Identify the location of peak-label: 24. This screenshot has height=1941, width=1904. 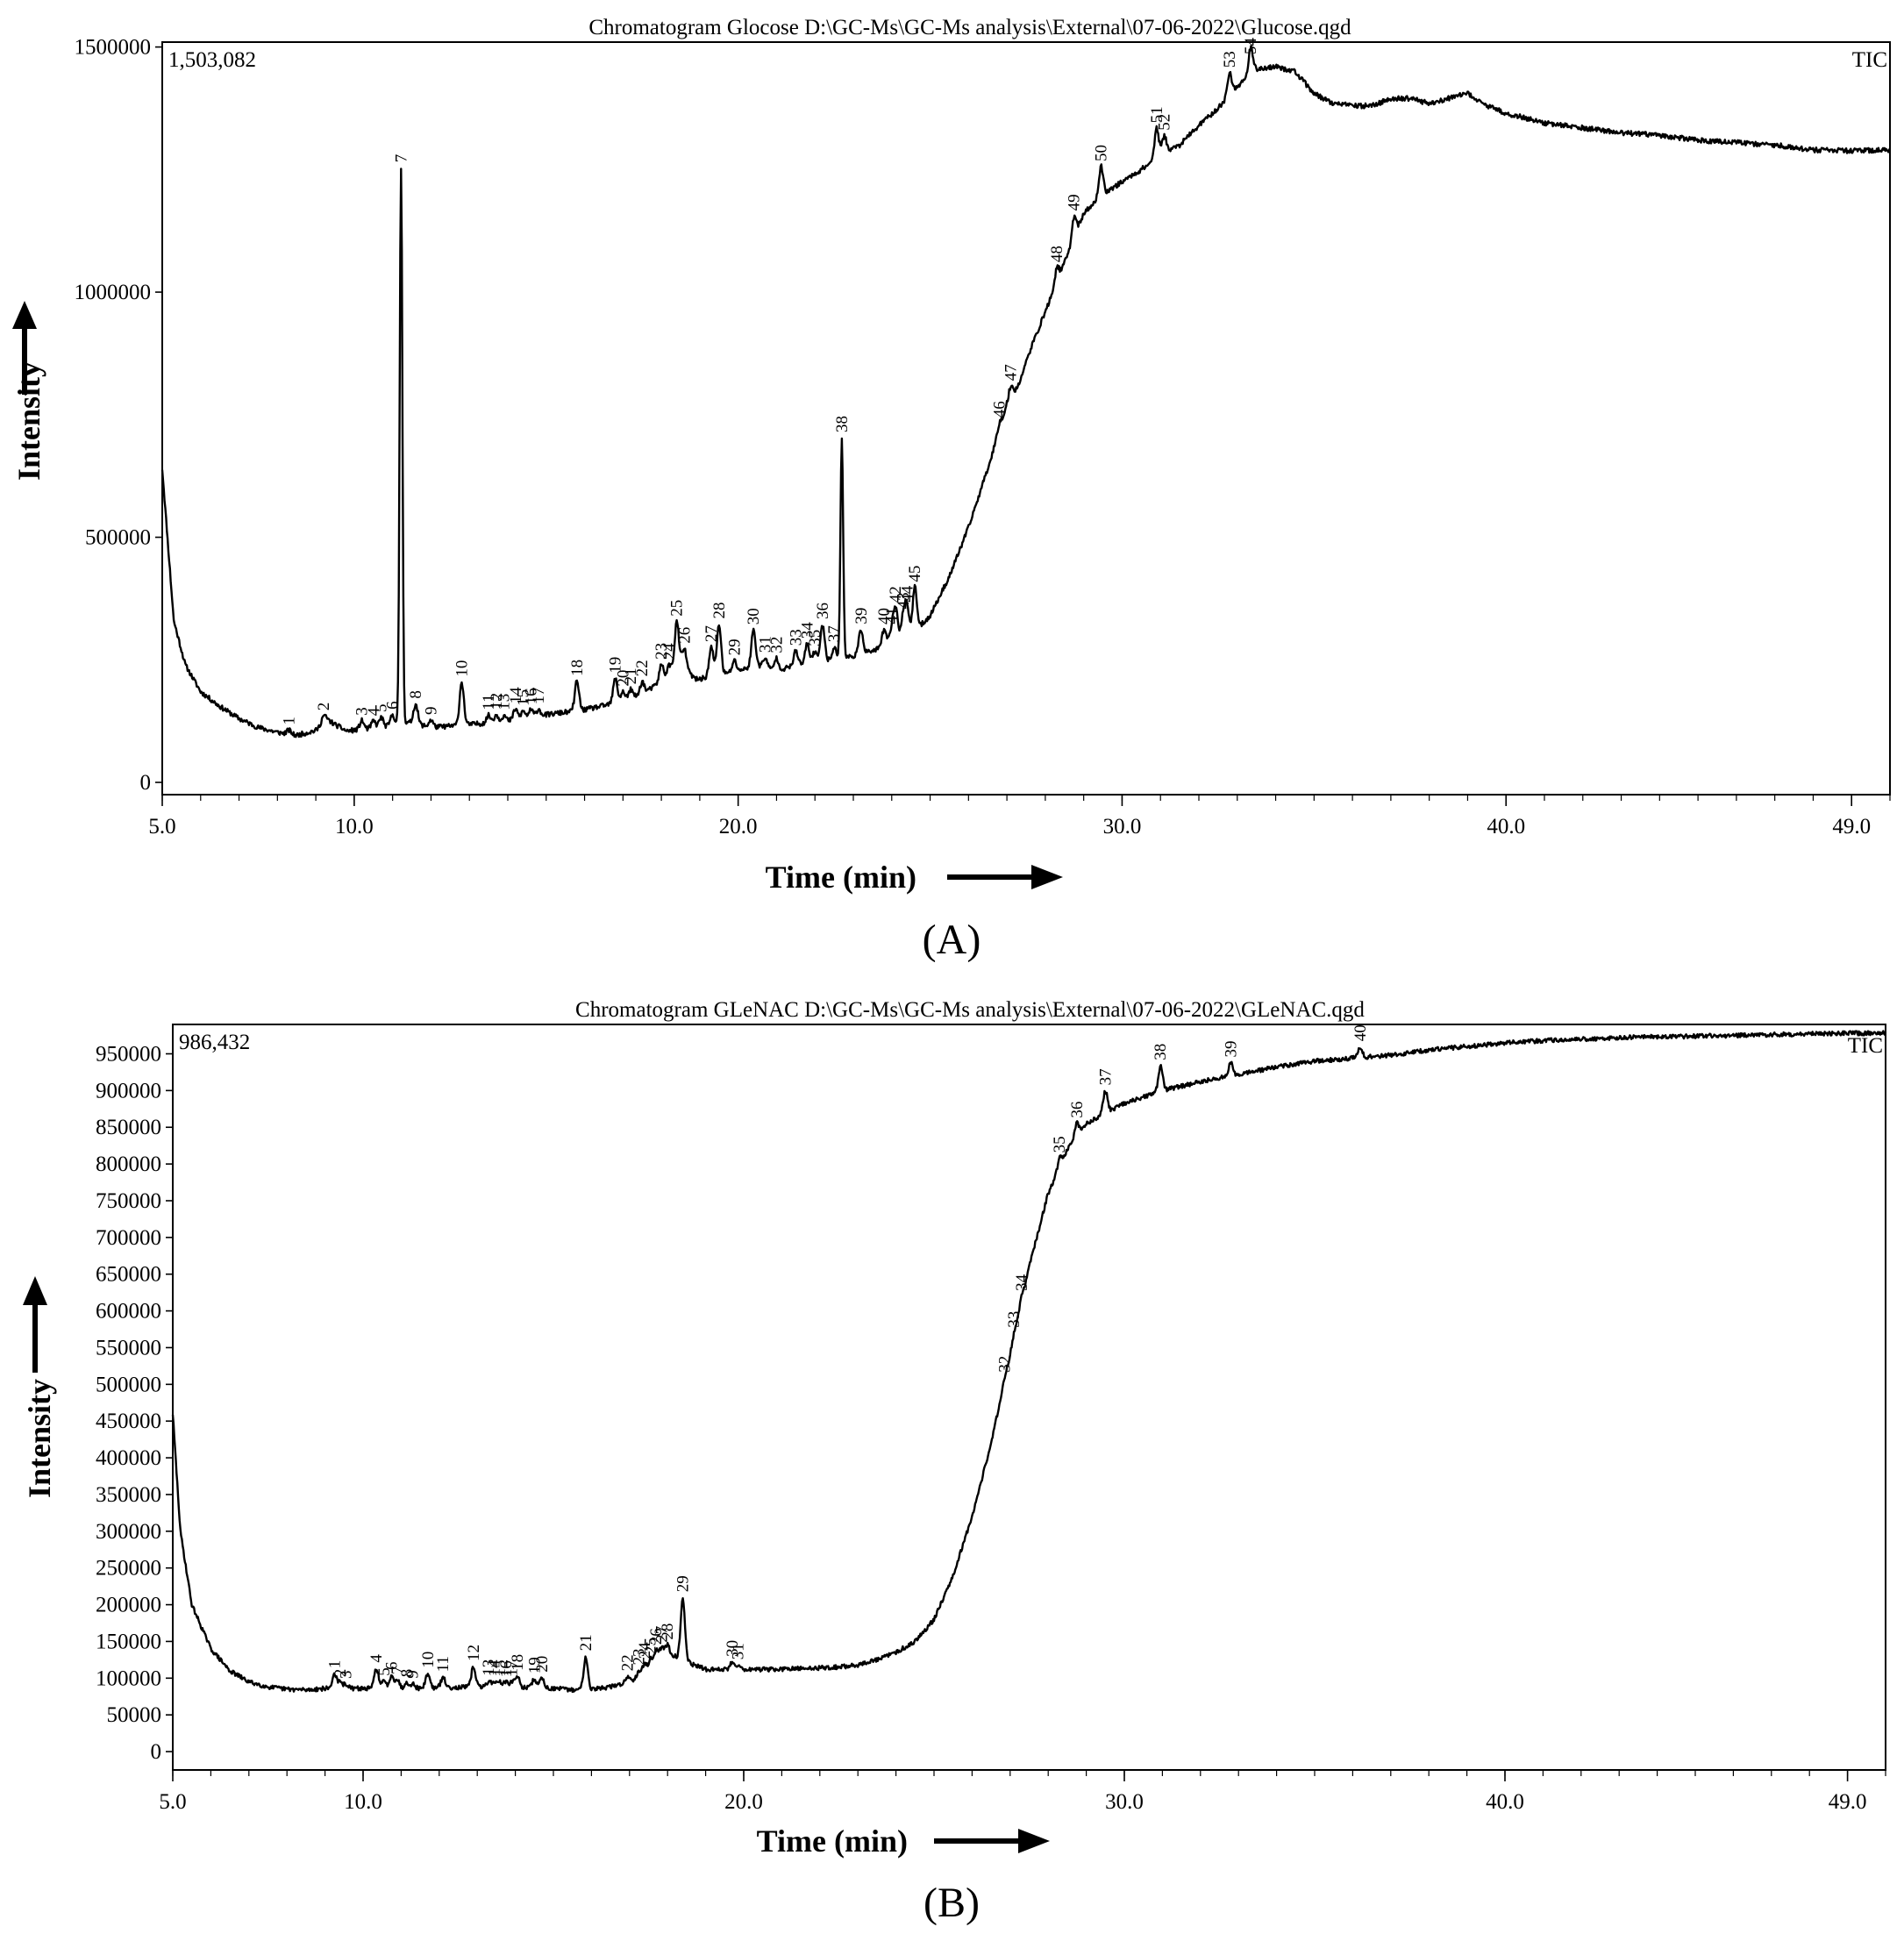
(645, 1650).